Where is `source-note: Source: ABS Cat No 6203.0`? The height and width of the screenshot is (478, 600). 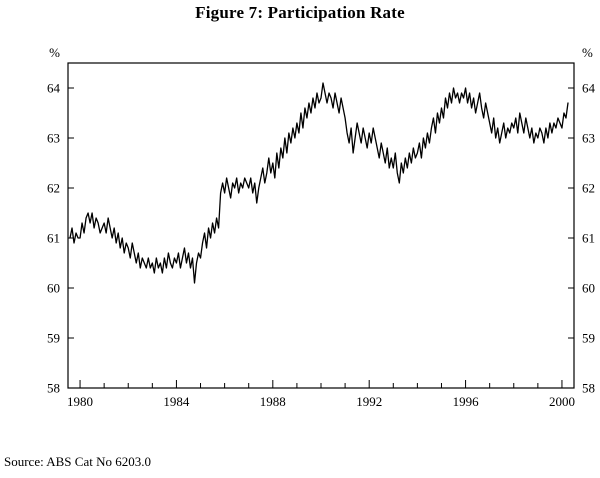 source-note: Source: ABS Cat No 6203.0 is located at coordinates (77, 461).